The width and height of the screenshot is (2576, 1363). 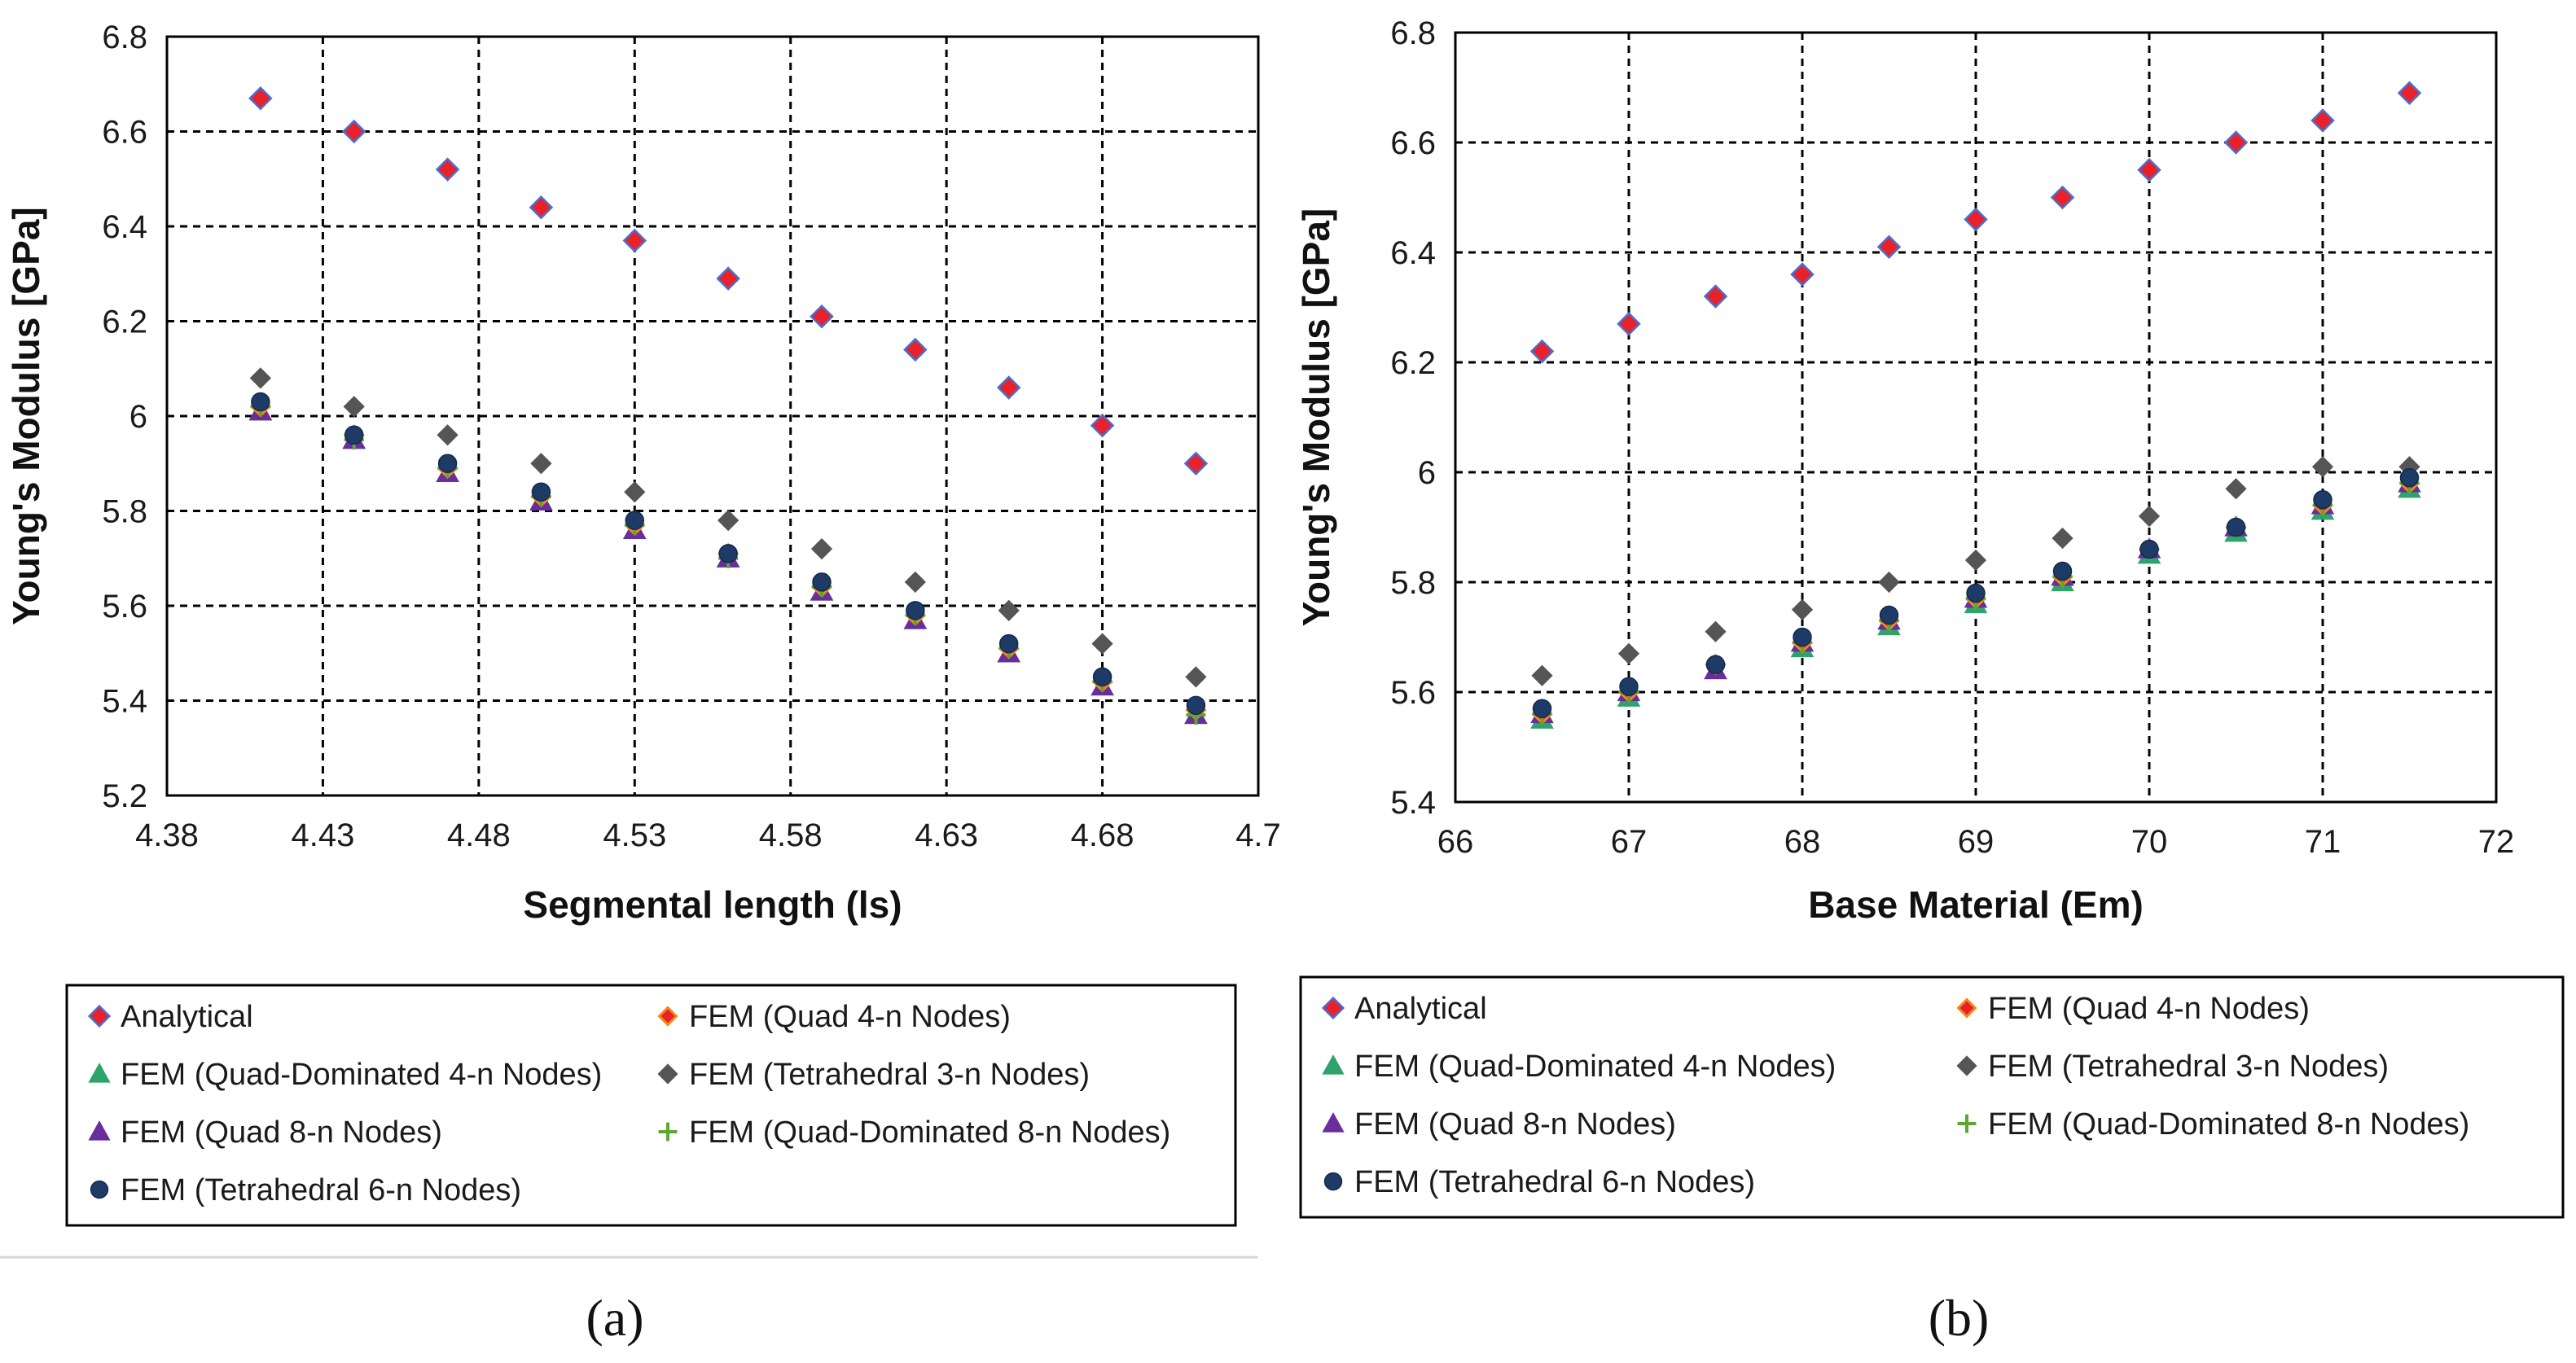 What do you see at coordinates (2496, 842) in the screenshot?
I see `x-tick-label: 72` at bounding box center [2496, 842].